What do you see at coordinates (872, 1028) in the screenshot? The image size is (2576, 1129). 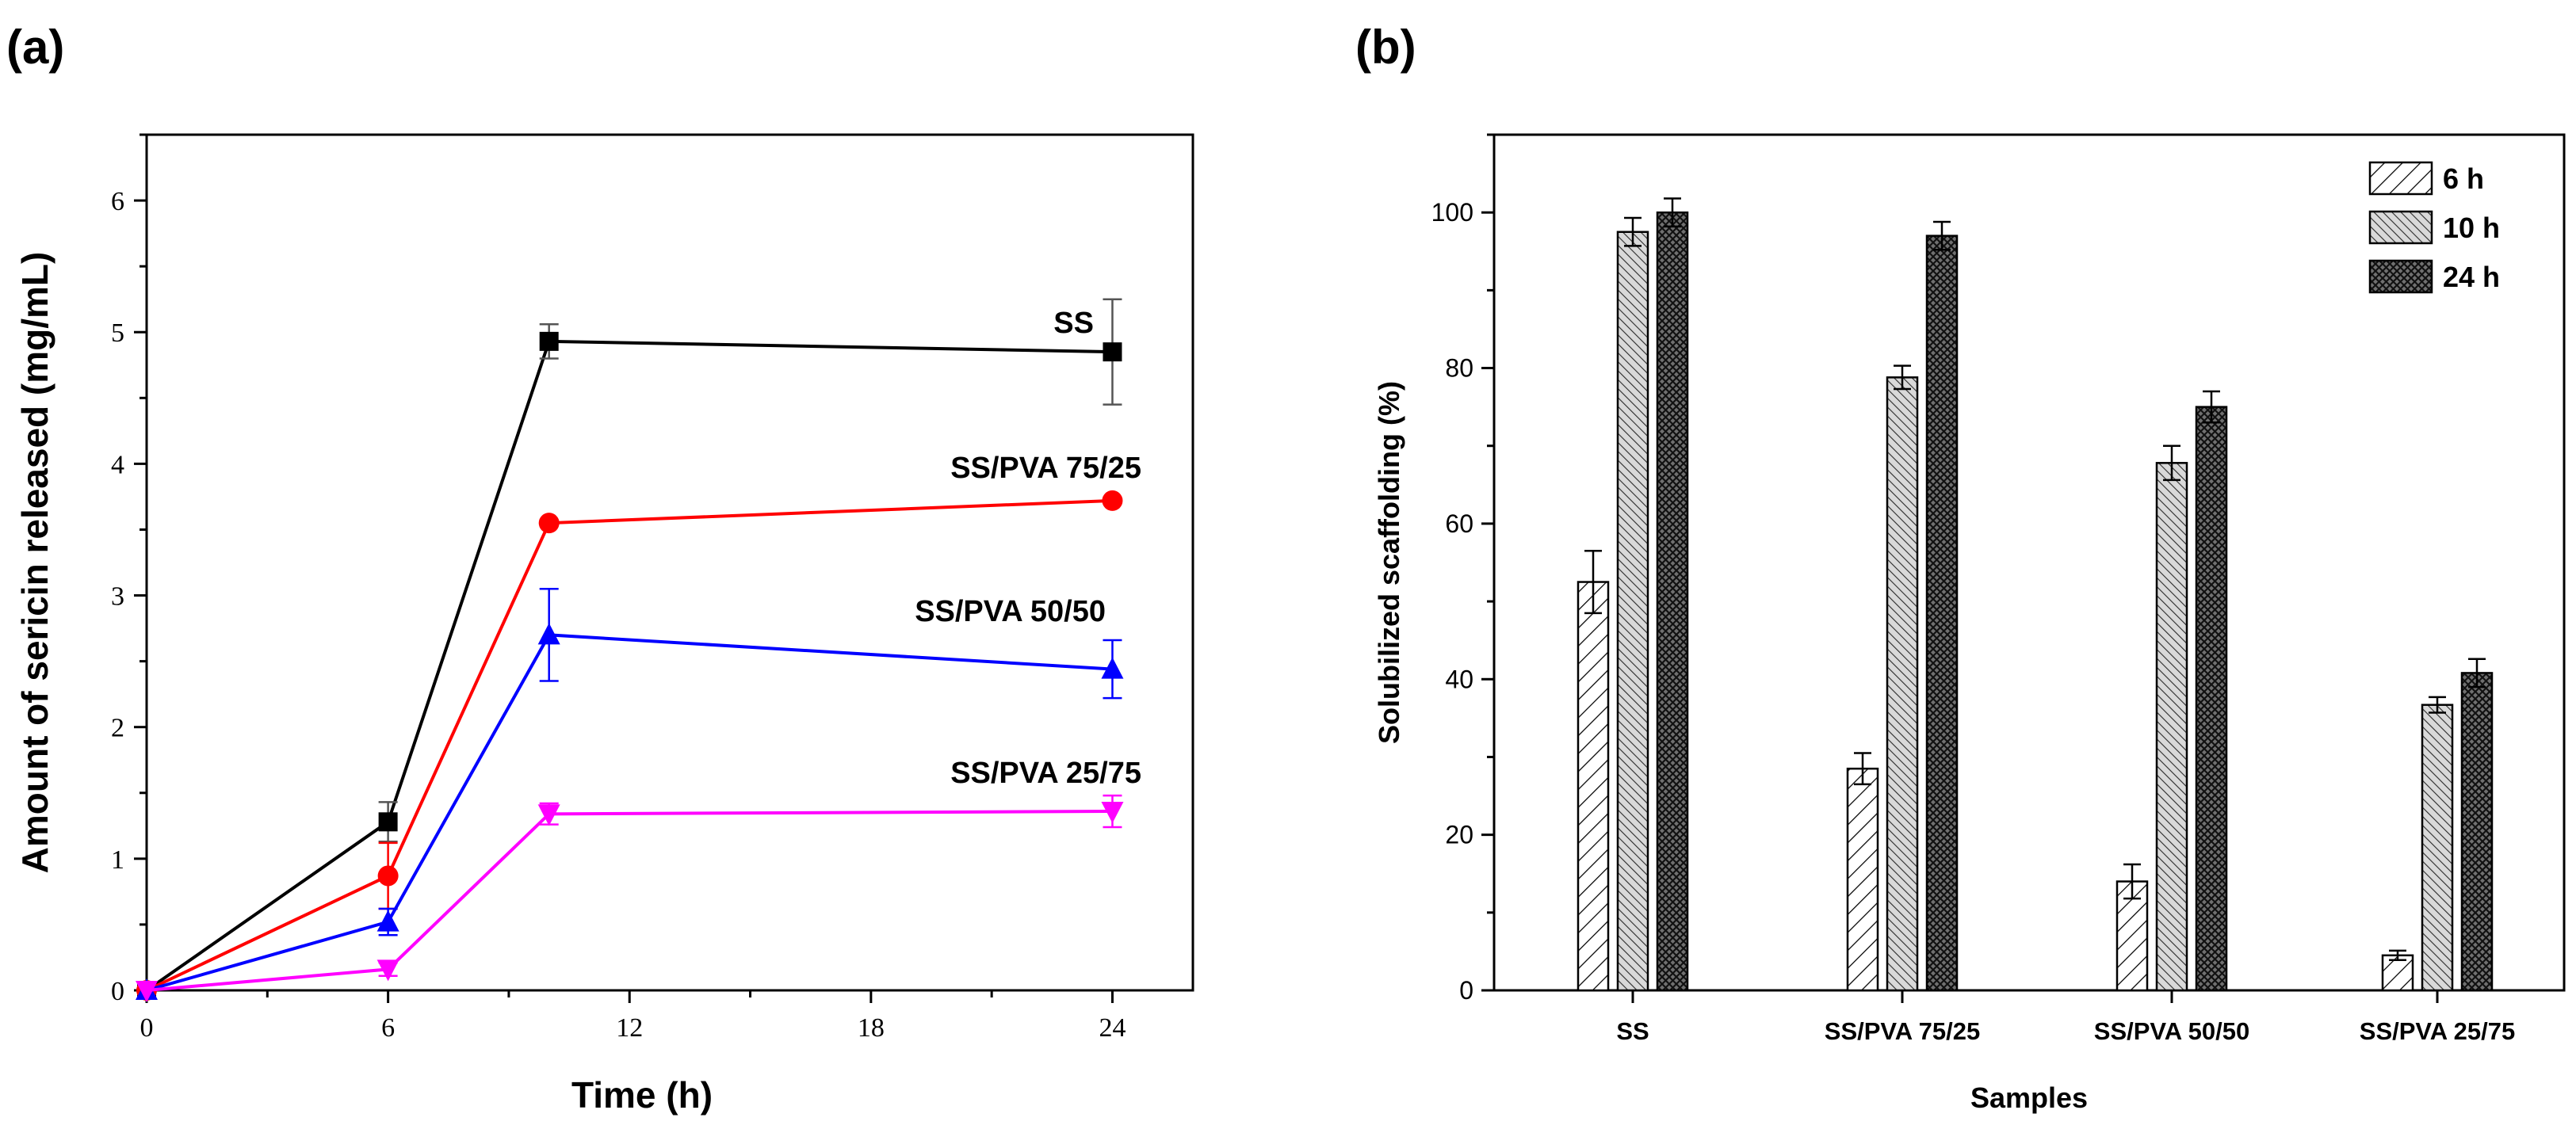 I see `x-tick-label-a: 18` at bounding box center [872, 1028].